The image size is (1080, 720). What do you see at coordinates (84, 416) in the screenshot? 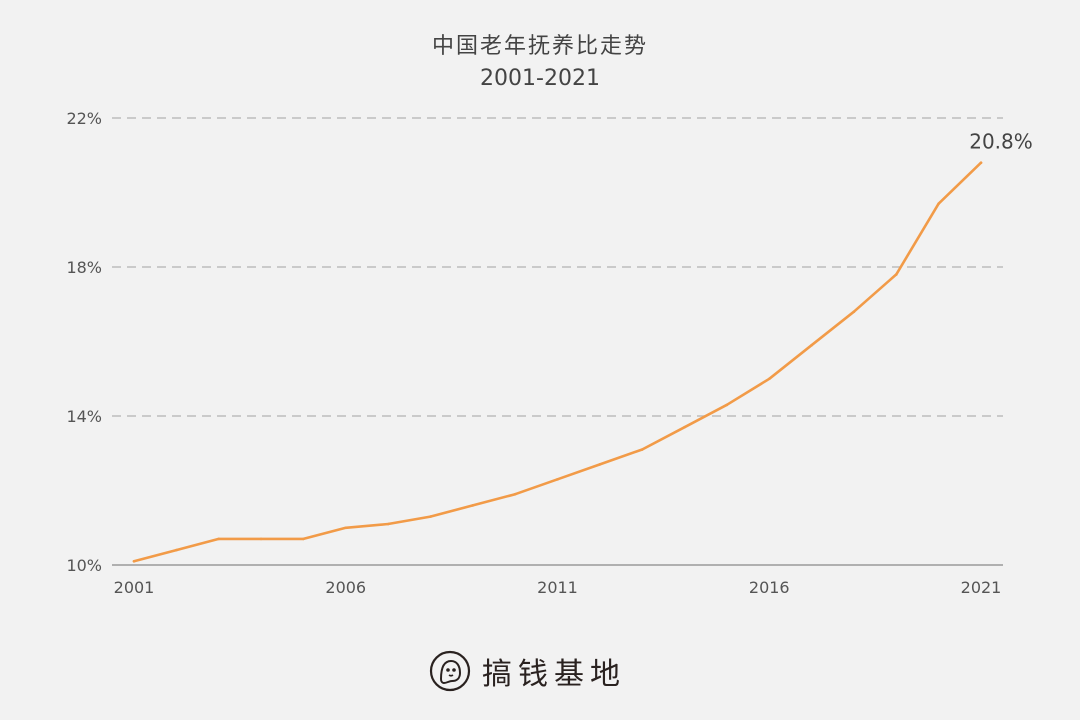
I see `y-tick-label: 14%` at bounding box center [84, 416].